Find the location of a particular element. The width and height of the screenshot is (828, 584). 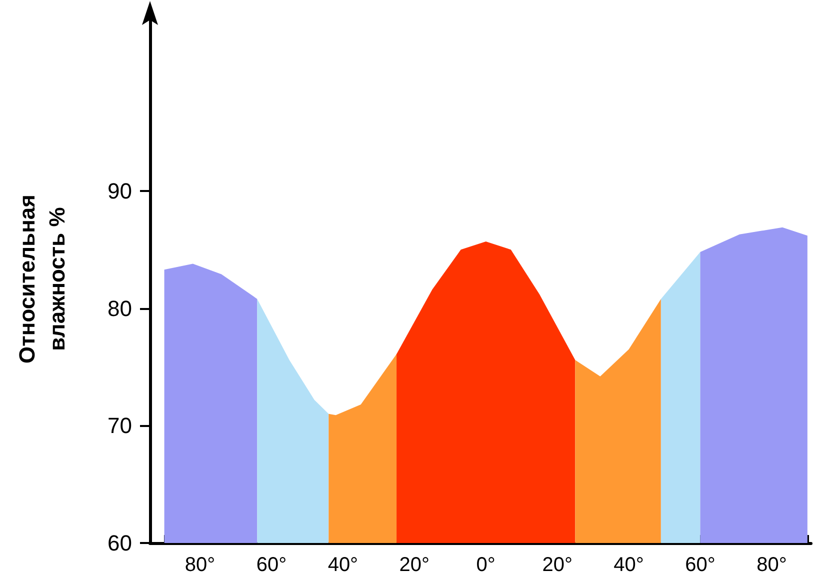

x-tick-label: 0° is located at coordinates (486, 565).